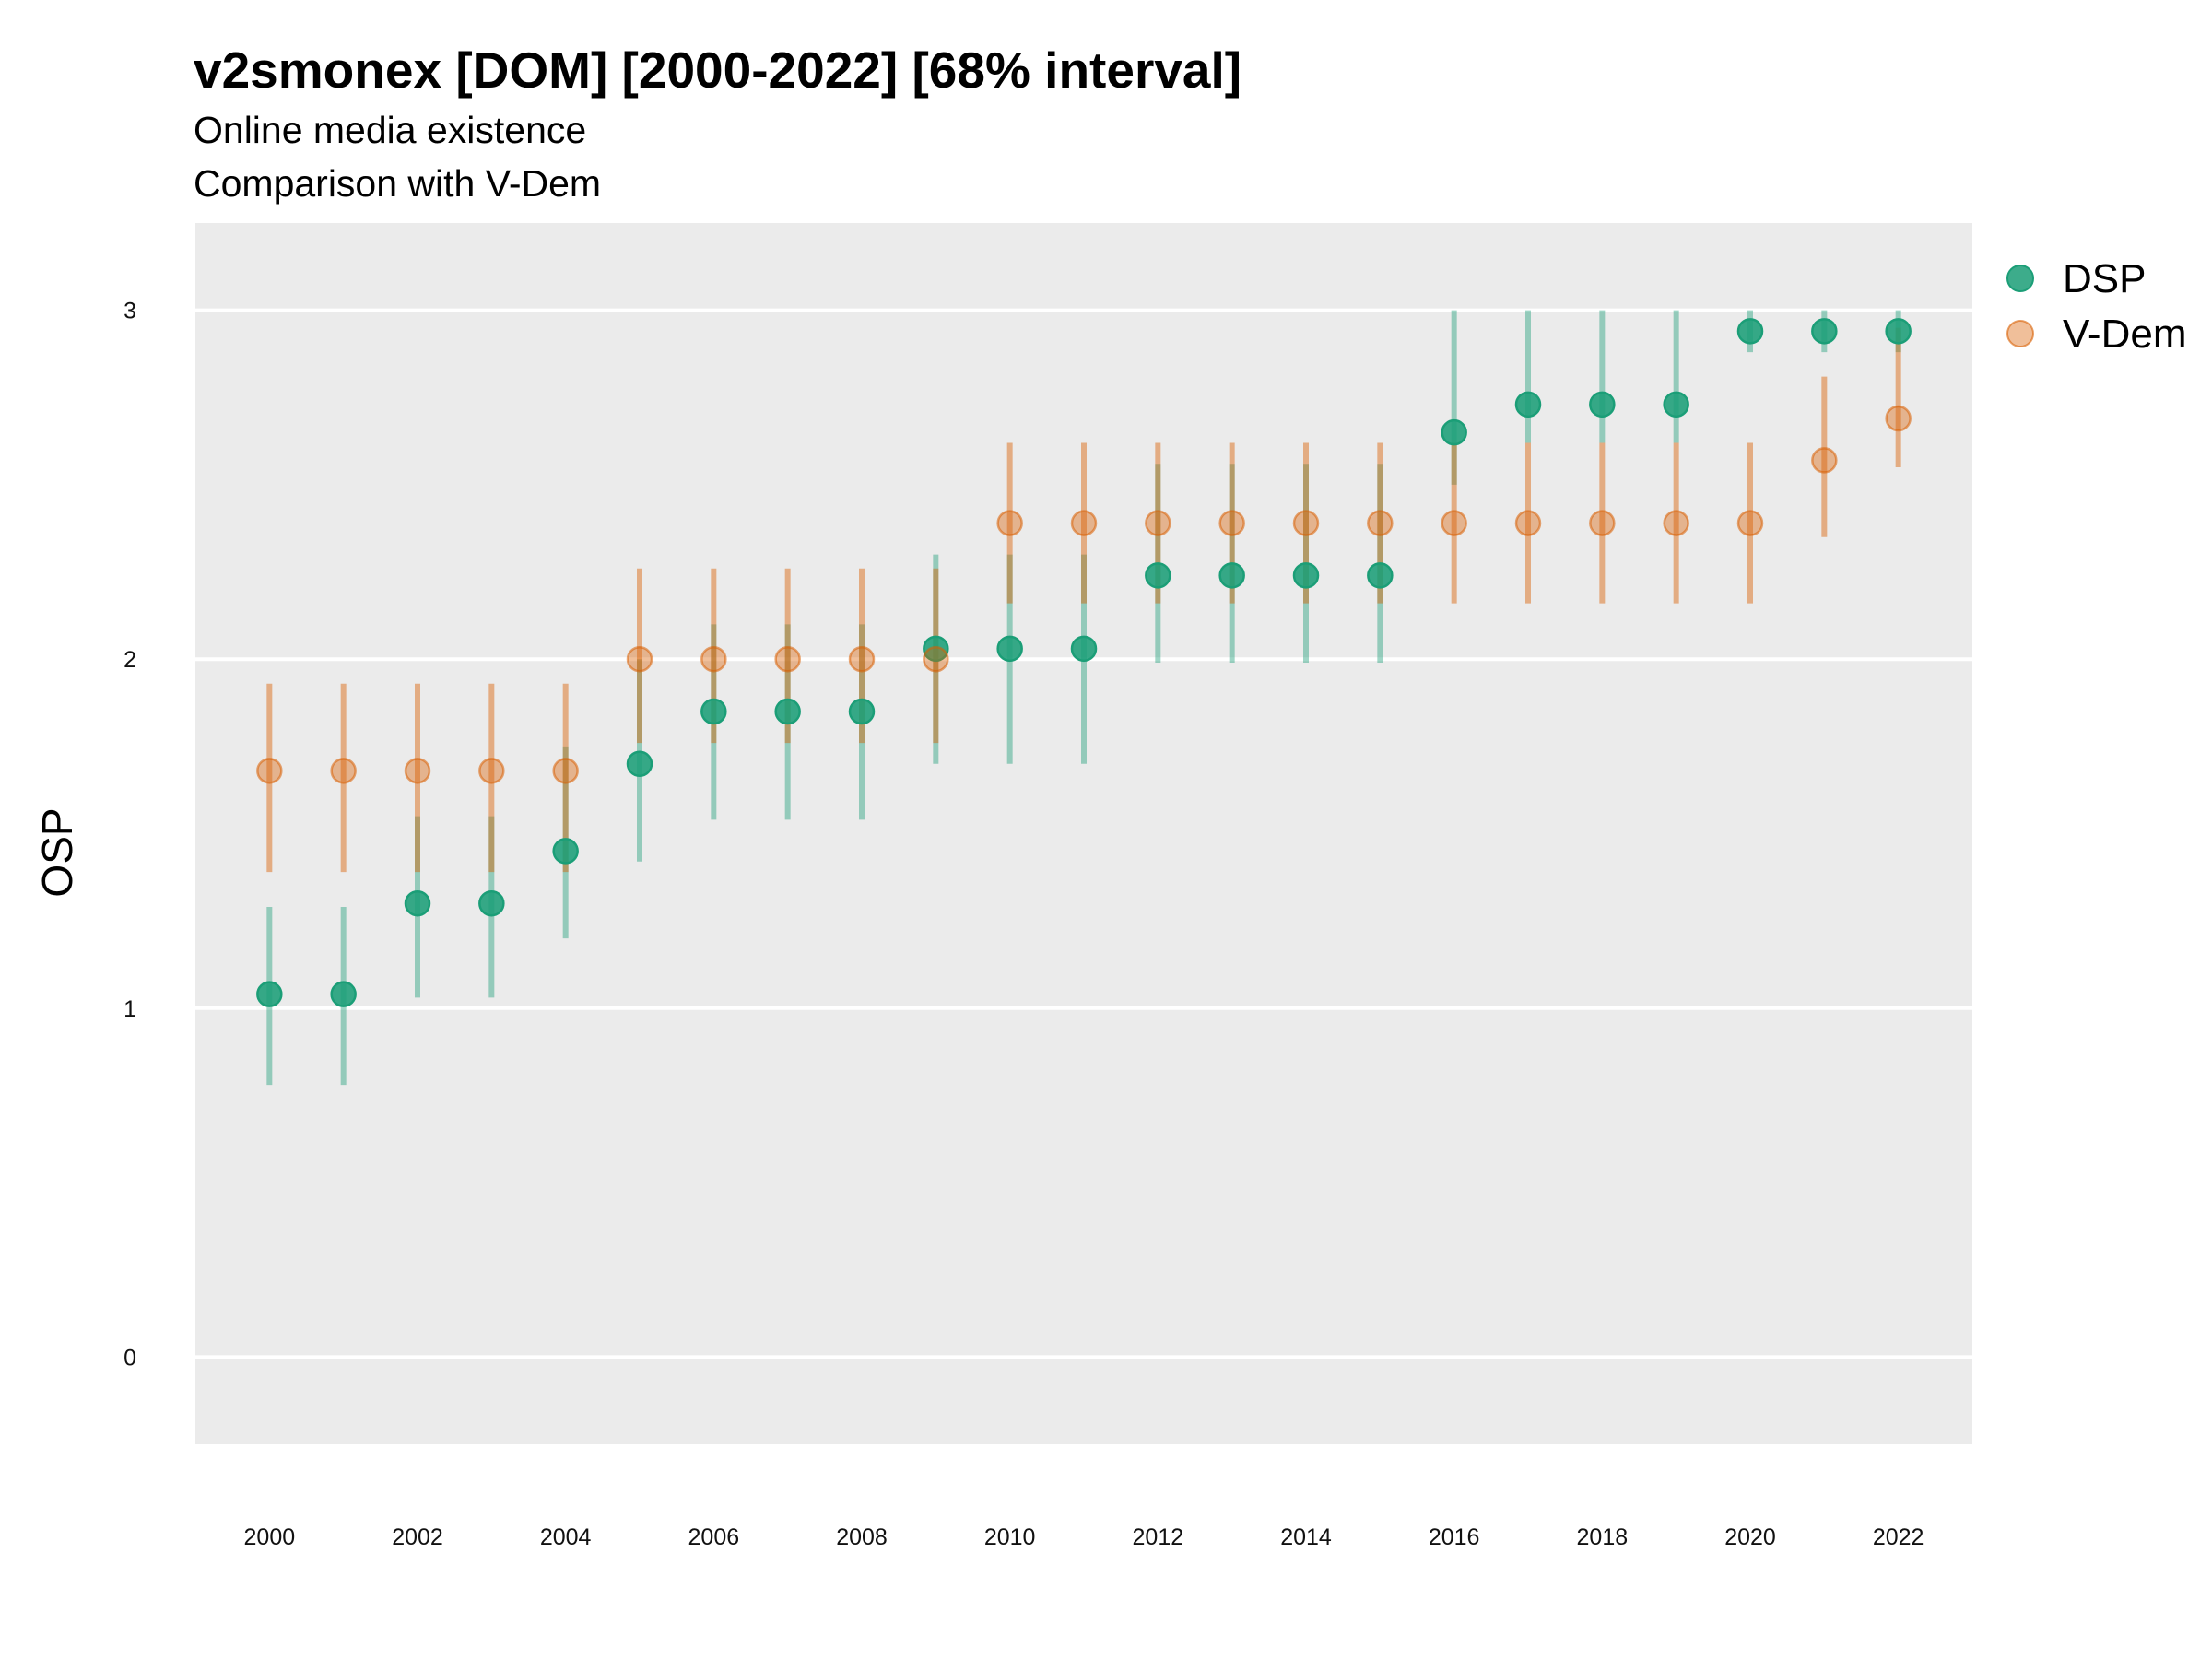 This screenshot has height=1659, width=2212. What do you see at coordinates (1454, 1537) in the screenshot?
I see `x-tick-label: 2016` at bounding box center [1454, 1537].